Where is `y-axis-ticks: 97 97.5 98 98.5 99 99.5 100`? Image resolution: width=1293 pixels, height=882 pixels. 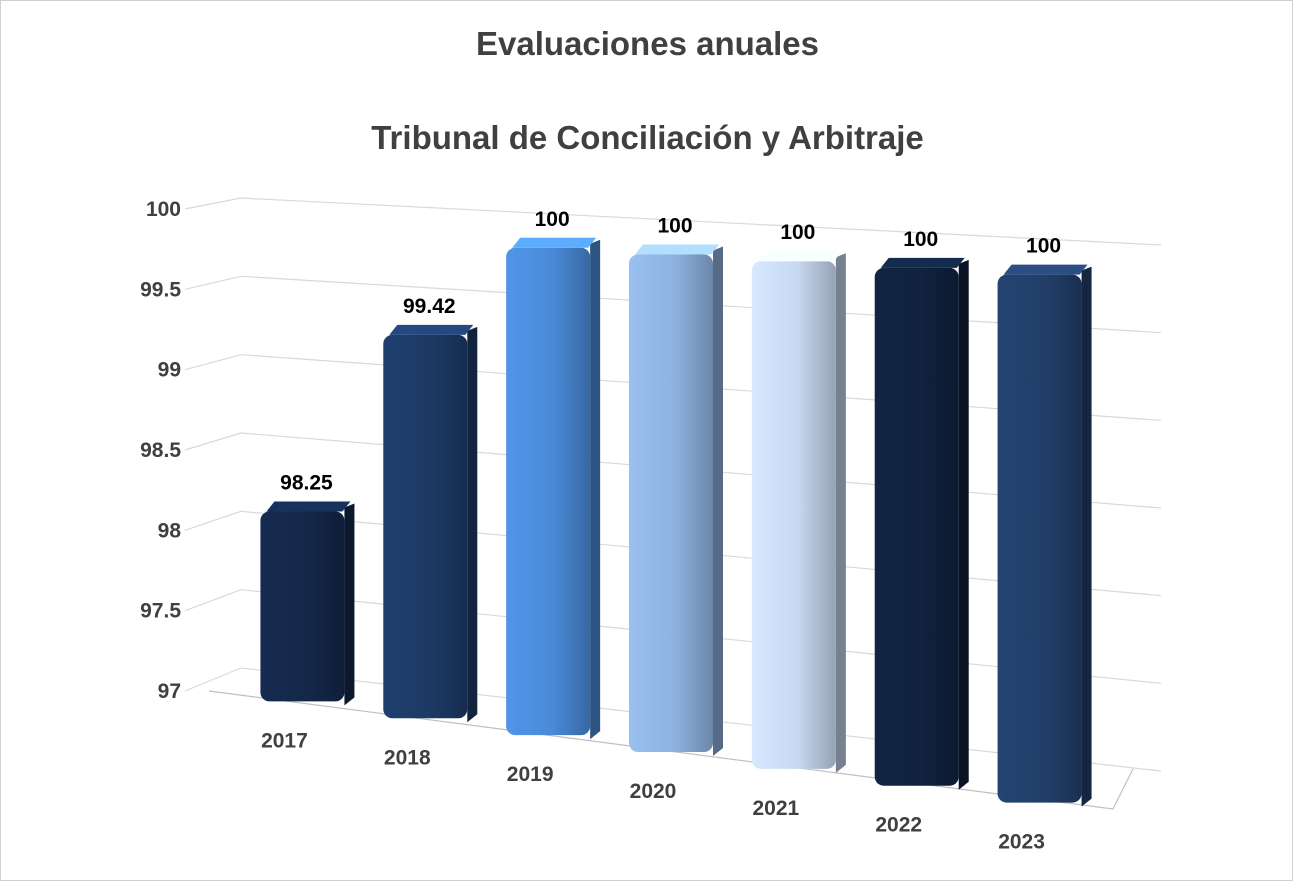 y-axis-ticks: 97 97.5 98 98.5 99 99.5 100 is located at coordinates (160, 450).